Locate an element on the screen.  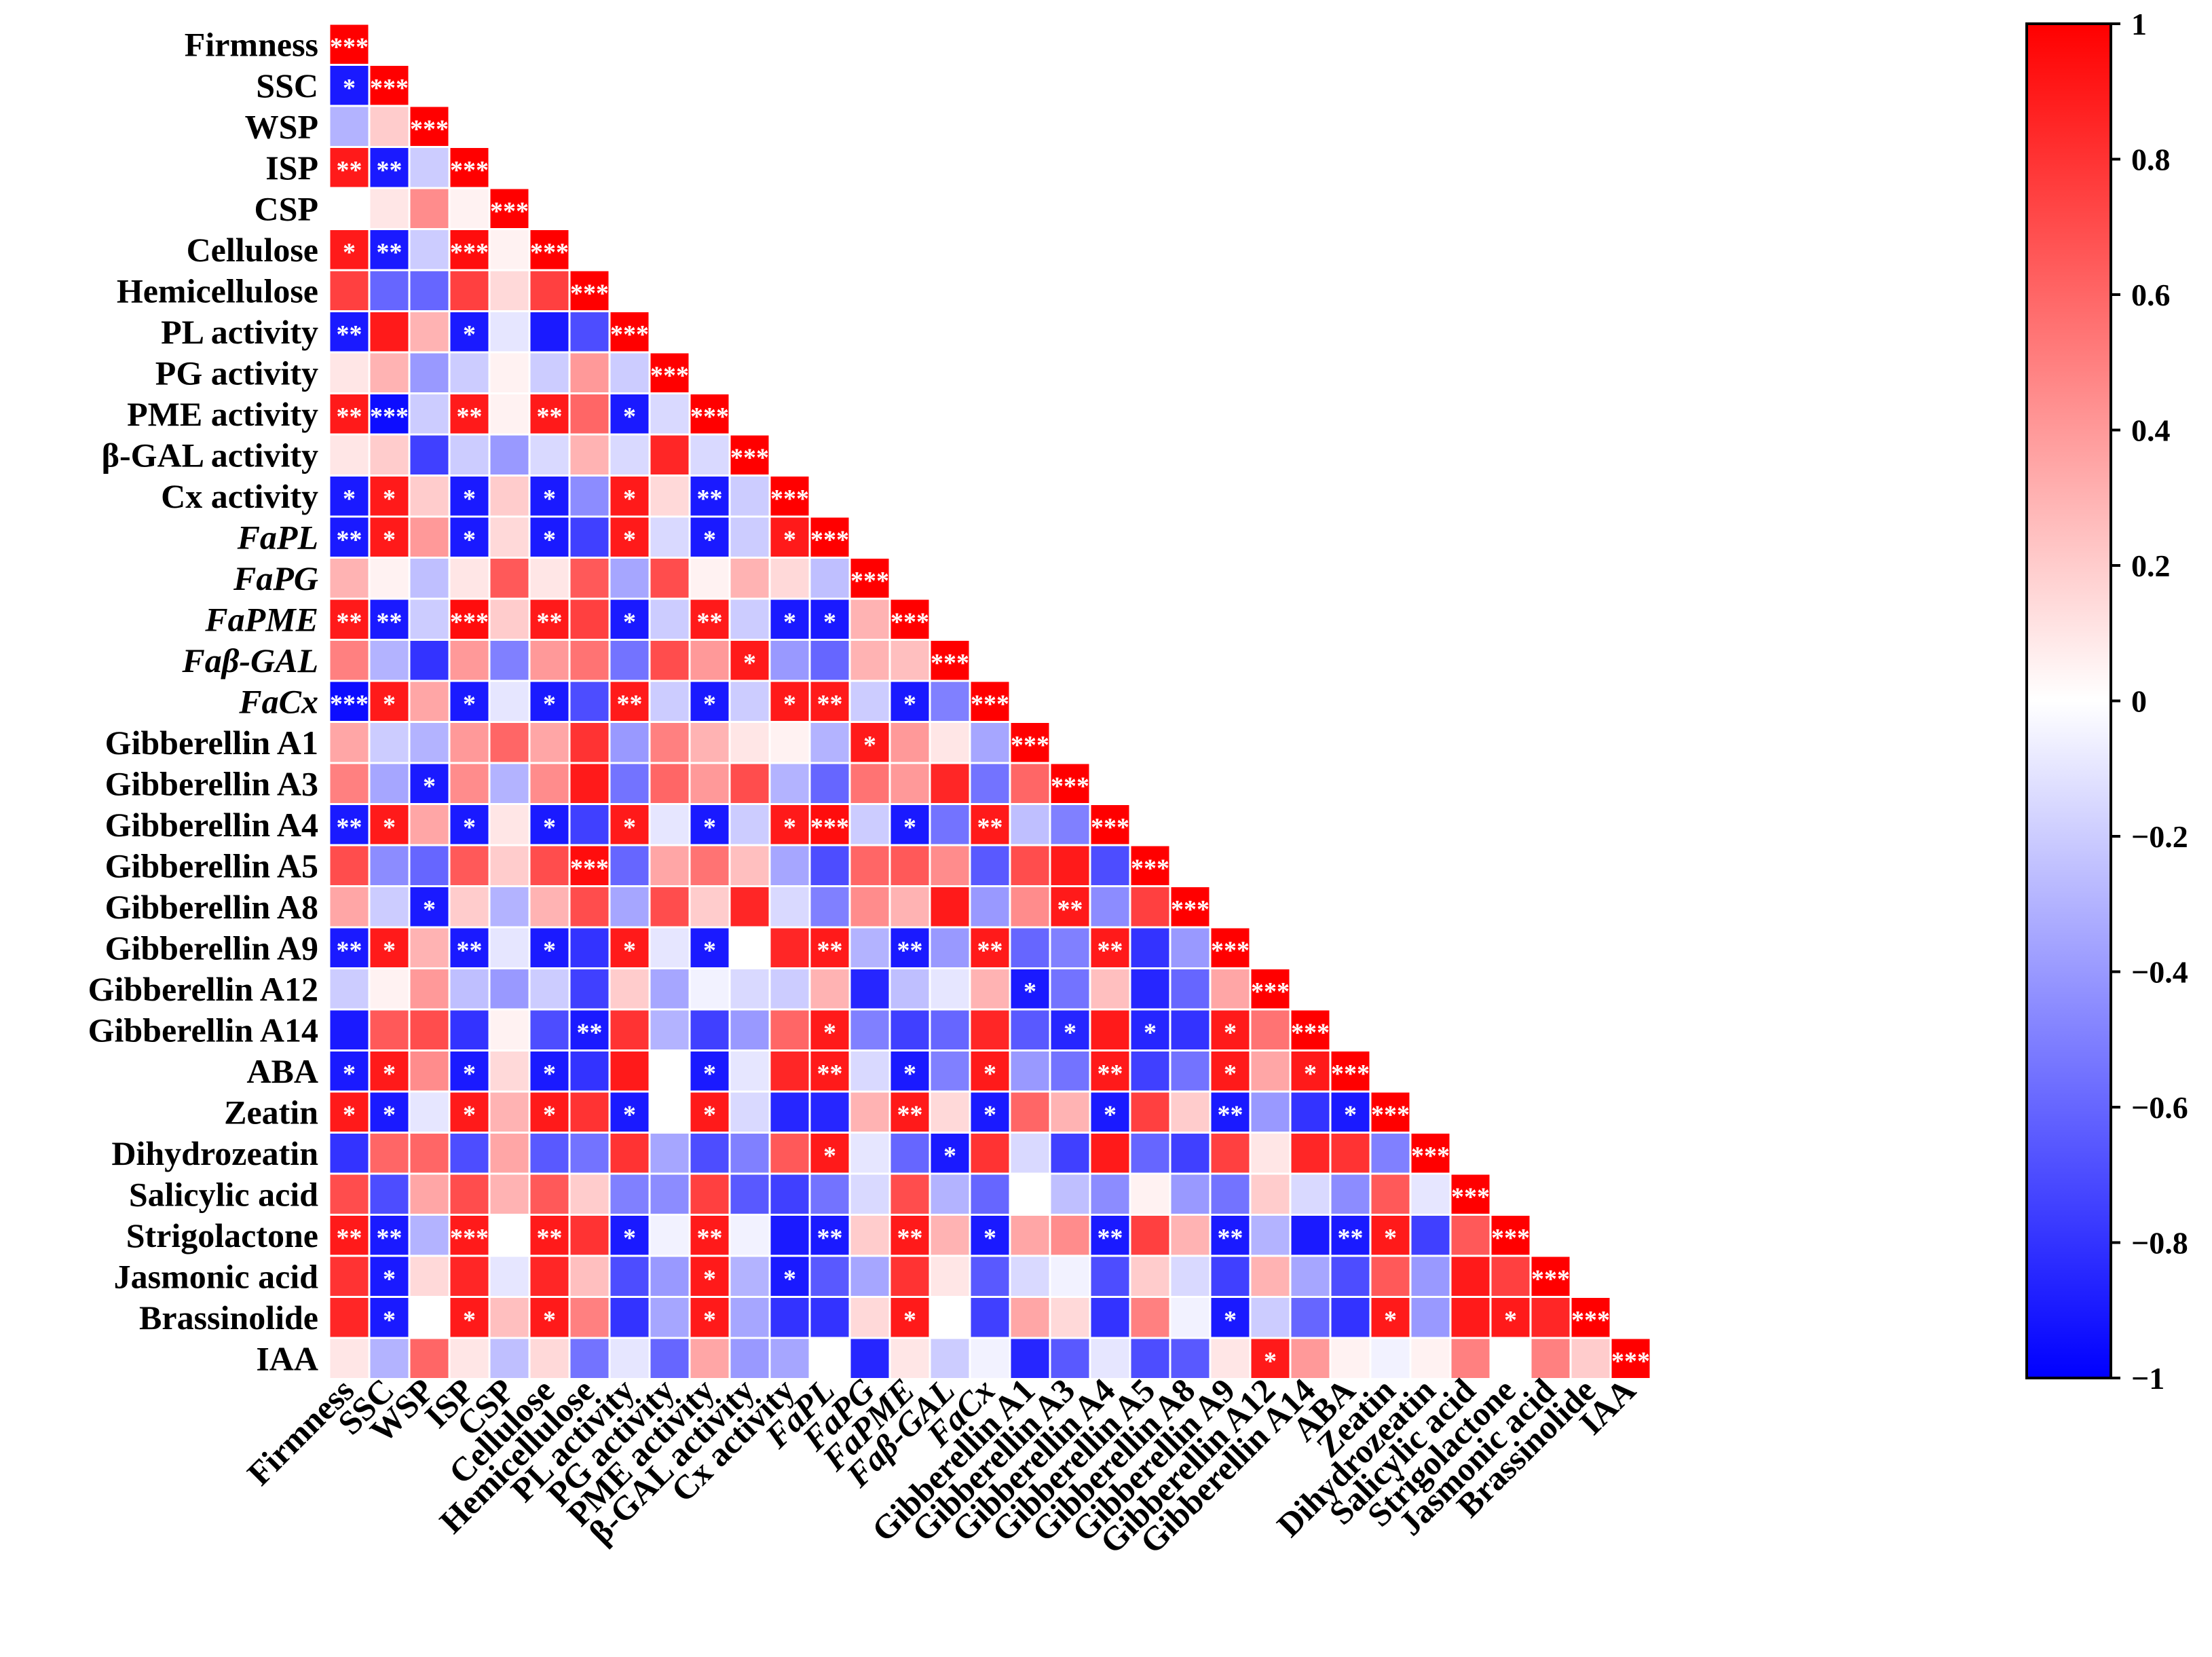
heatmap-cell-gibberellin-a3-gibberellin-a1 is located at coordinates (1030, 784).